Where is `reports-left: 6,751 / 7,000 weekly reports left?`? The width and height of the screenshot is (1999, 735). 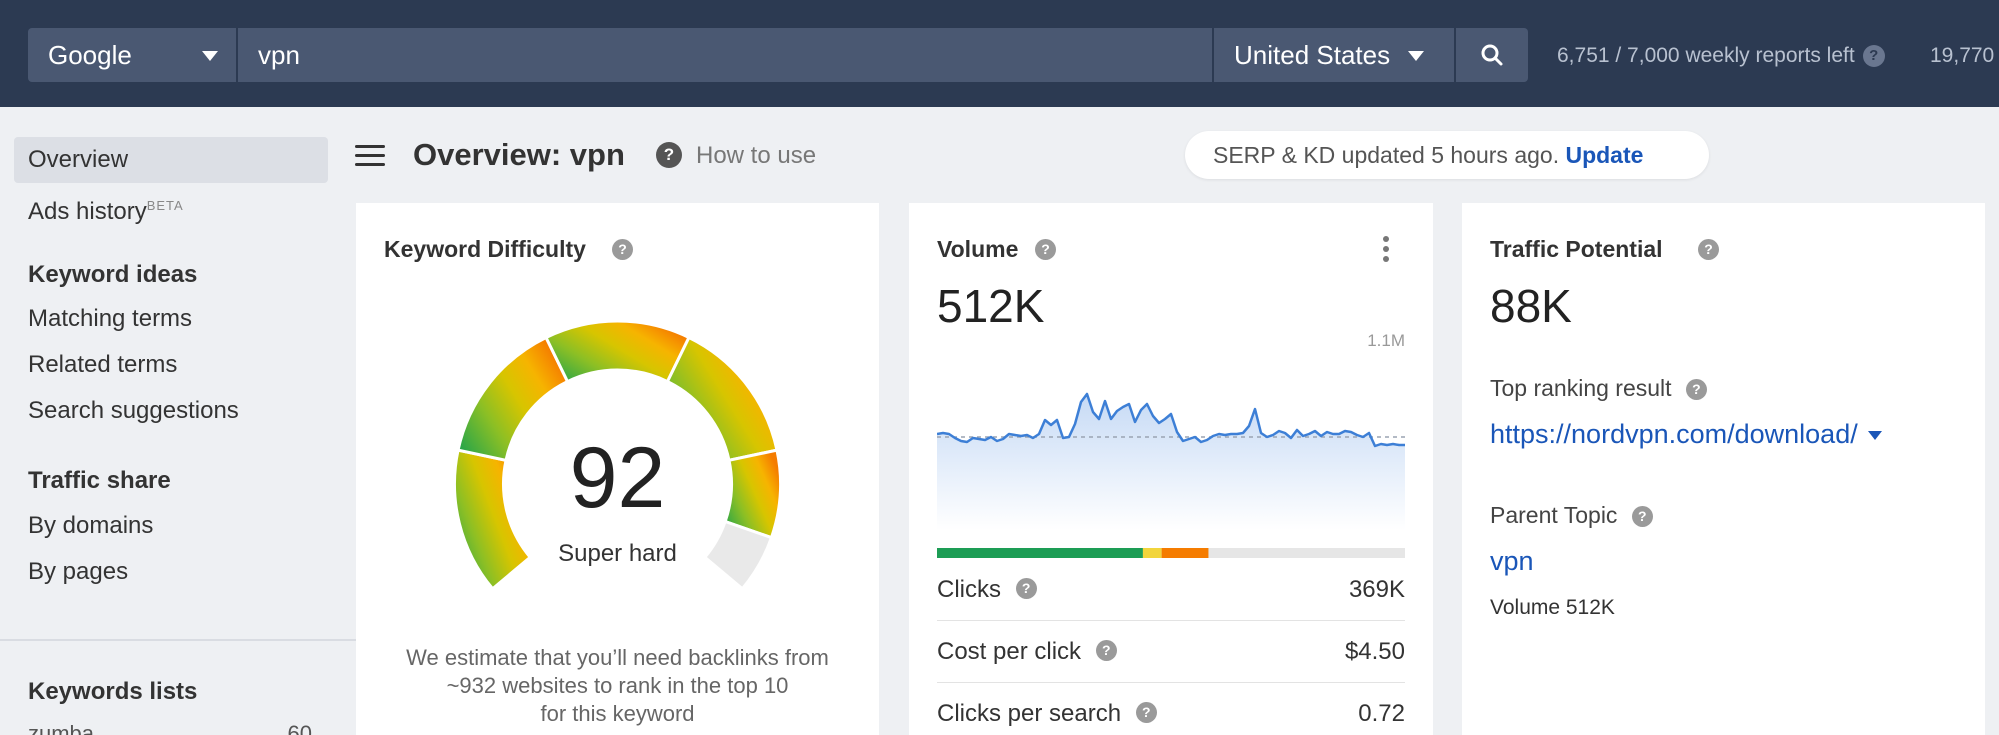 reports-left: 6,751 / 7,000 weekly reports left? is located at coordinates (1721, 56).